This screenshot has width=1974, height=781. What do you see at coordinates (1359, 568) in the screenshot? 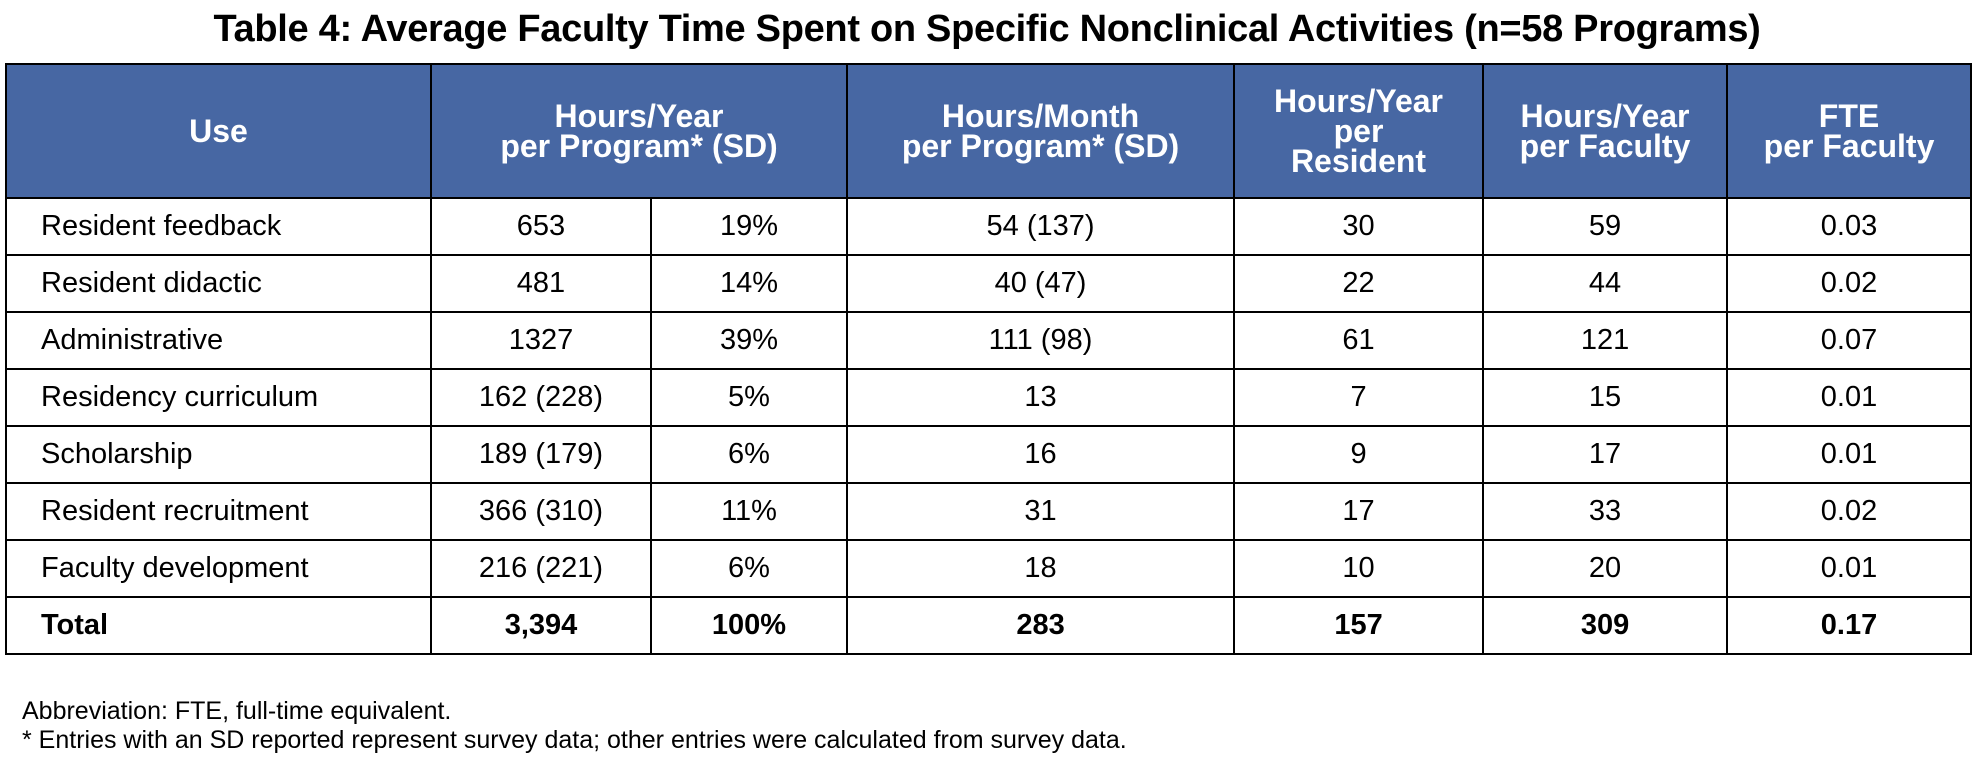
I see `cell-hours-per-resident: 10` at bounding box center [1359, 568].